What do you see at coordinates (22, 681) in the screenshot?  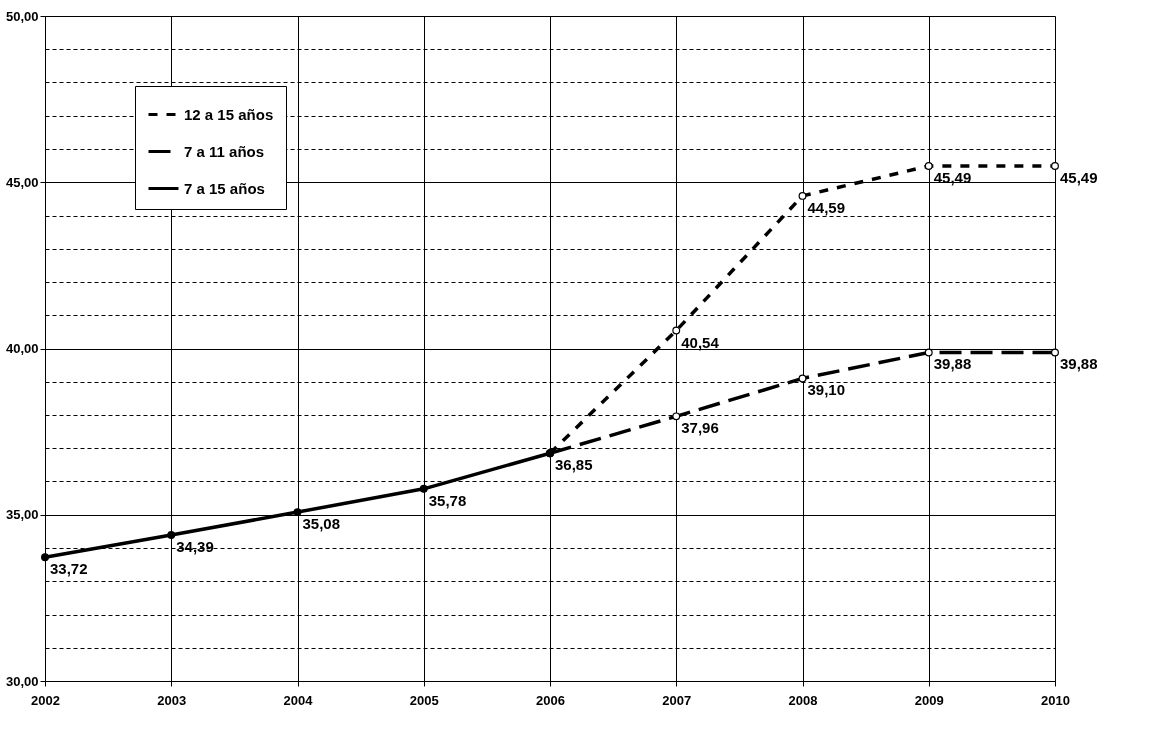 I see `y-tick-label: 30,00` at bounding box center [22, 681].